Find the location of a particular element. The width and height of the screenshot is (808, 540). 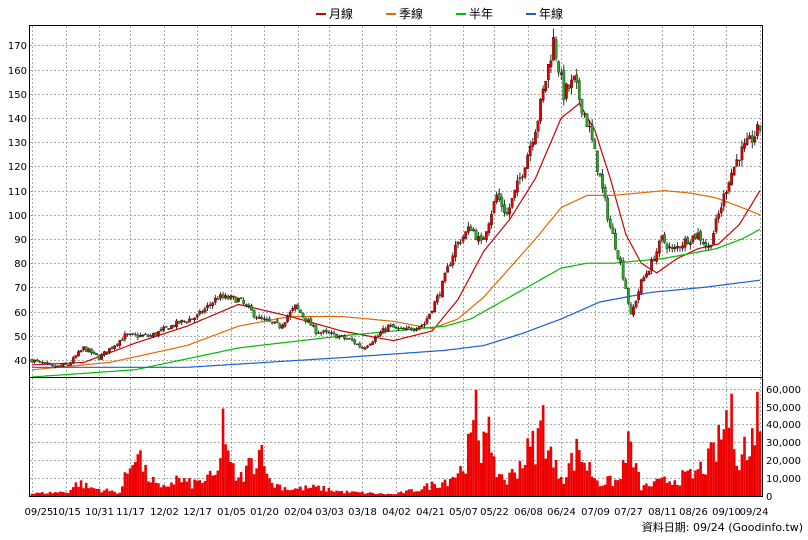

volume-axis-ticks: 0 10,000 20,000 30,000 40,000 50,000 60,000 is located at coordinates (783, 444).